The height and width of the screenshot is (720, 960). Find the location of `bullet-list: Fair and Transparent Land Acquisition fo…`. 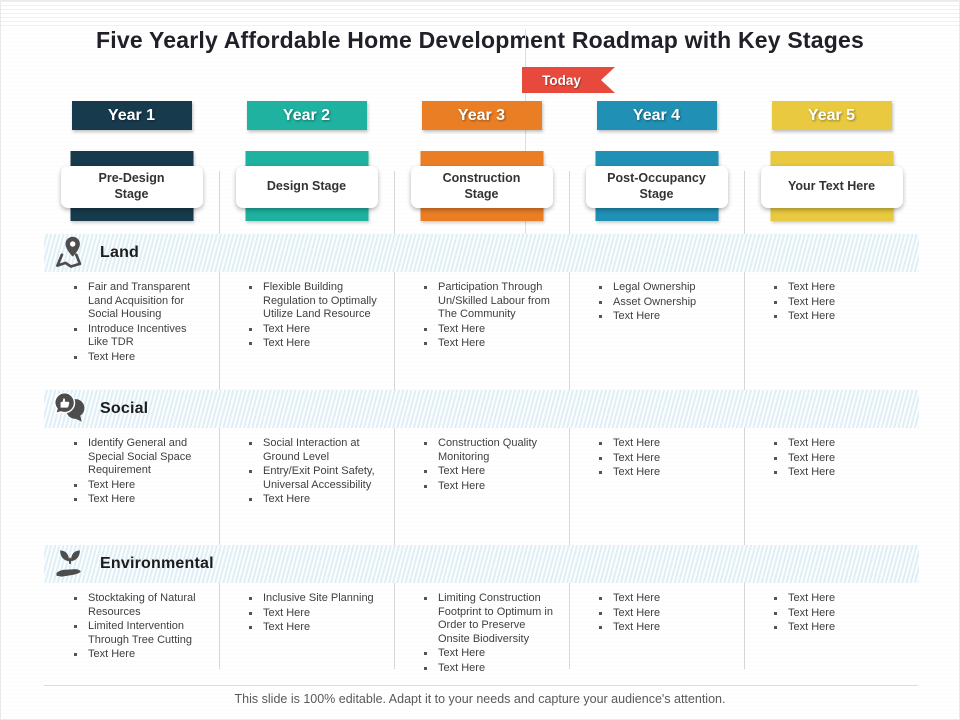

bullet-list: Fair and Transparent Land Acquisition fo… is located at coordinates (138, 322).